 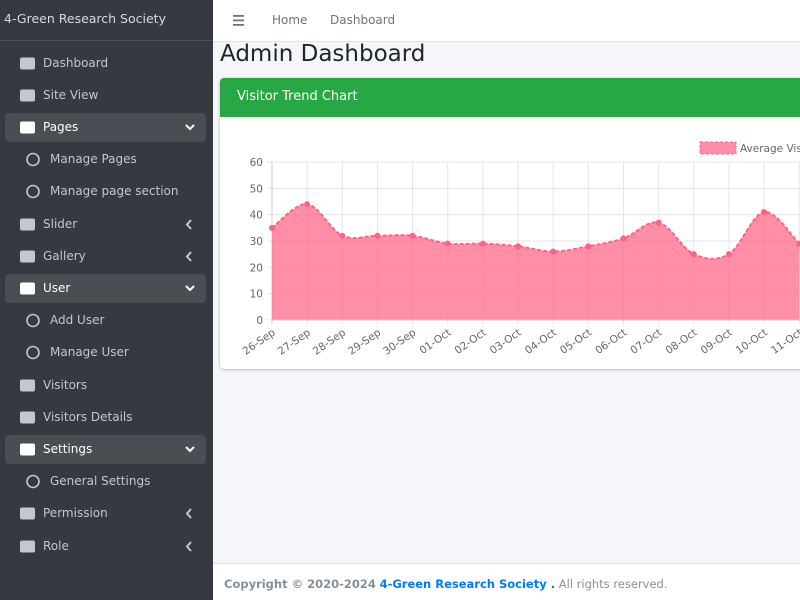 What do you see at coordinates (300, 584) in the screenshot?
I see `copyright: Copyright © 2020-2024` at bounding box center [300, 584].